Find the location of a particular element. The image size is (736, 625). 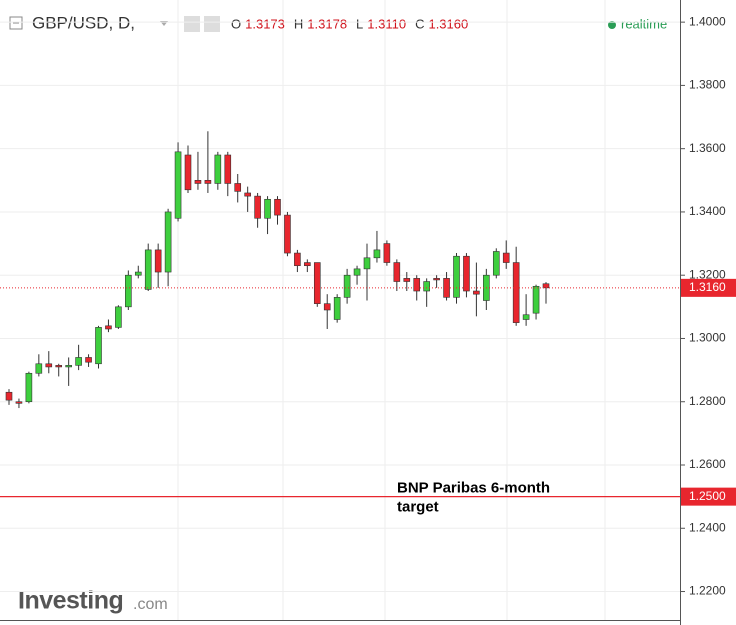

ohlc-key: C is located at coordinates (419, 23).